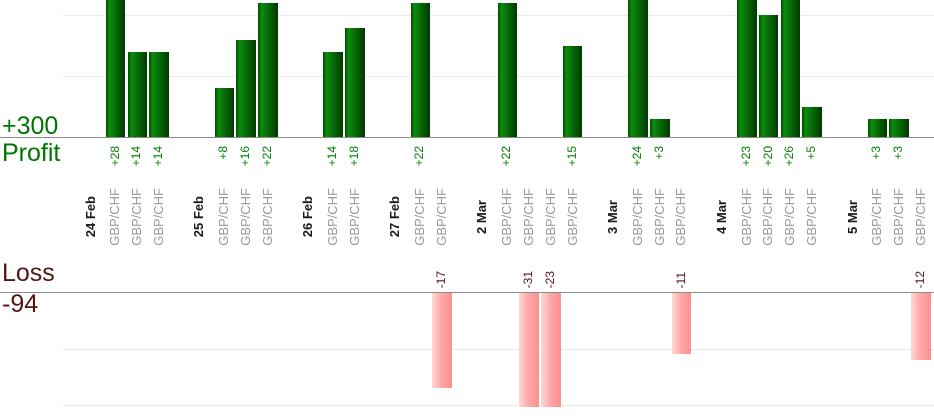 Image resolution: width=934 pixels, height=420 pixels. I want to click on date-label-slot: 5 Mar, so click(853, 217).